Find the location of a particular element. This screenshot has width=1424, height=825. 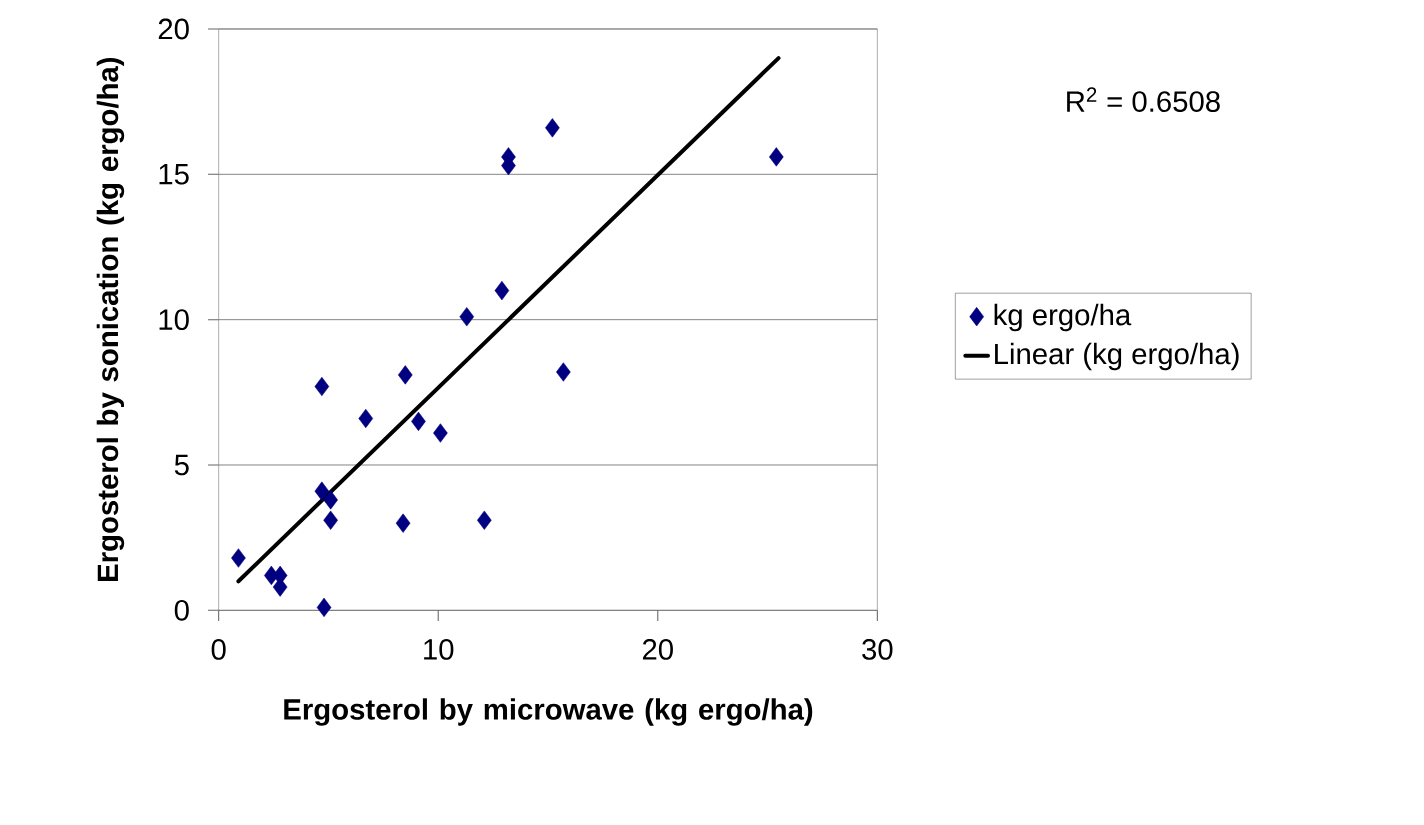

x-axis-title: Ergosterol by microwave (kg ergo/ha) is located at coordinates (548, 712).